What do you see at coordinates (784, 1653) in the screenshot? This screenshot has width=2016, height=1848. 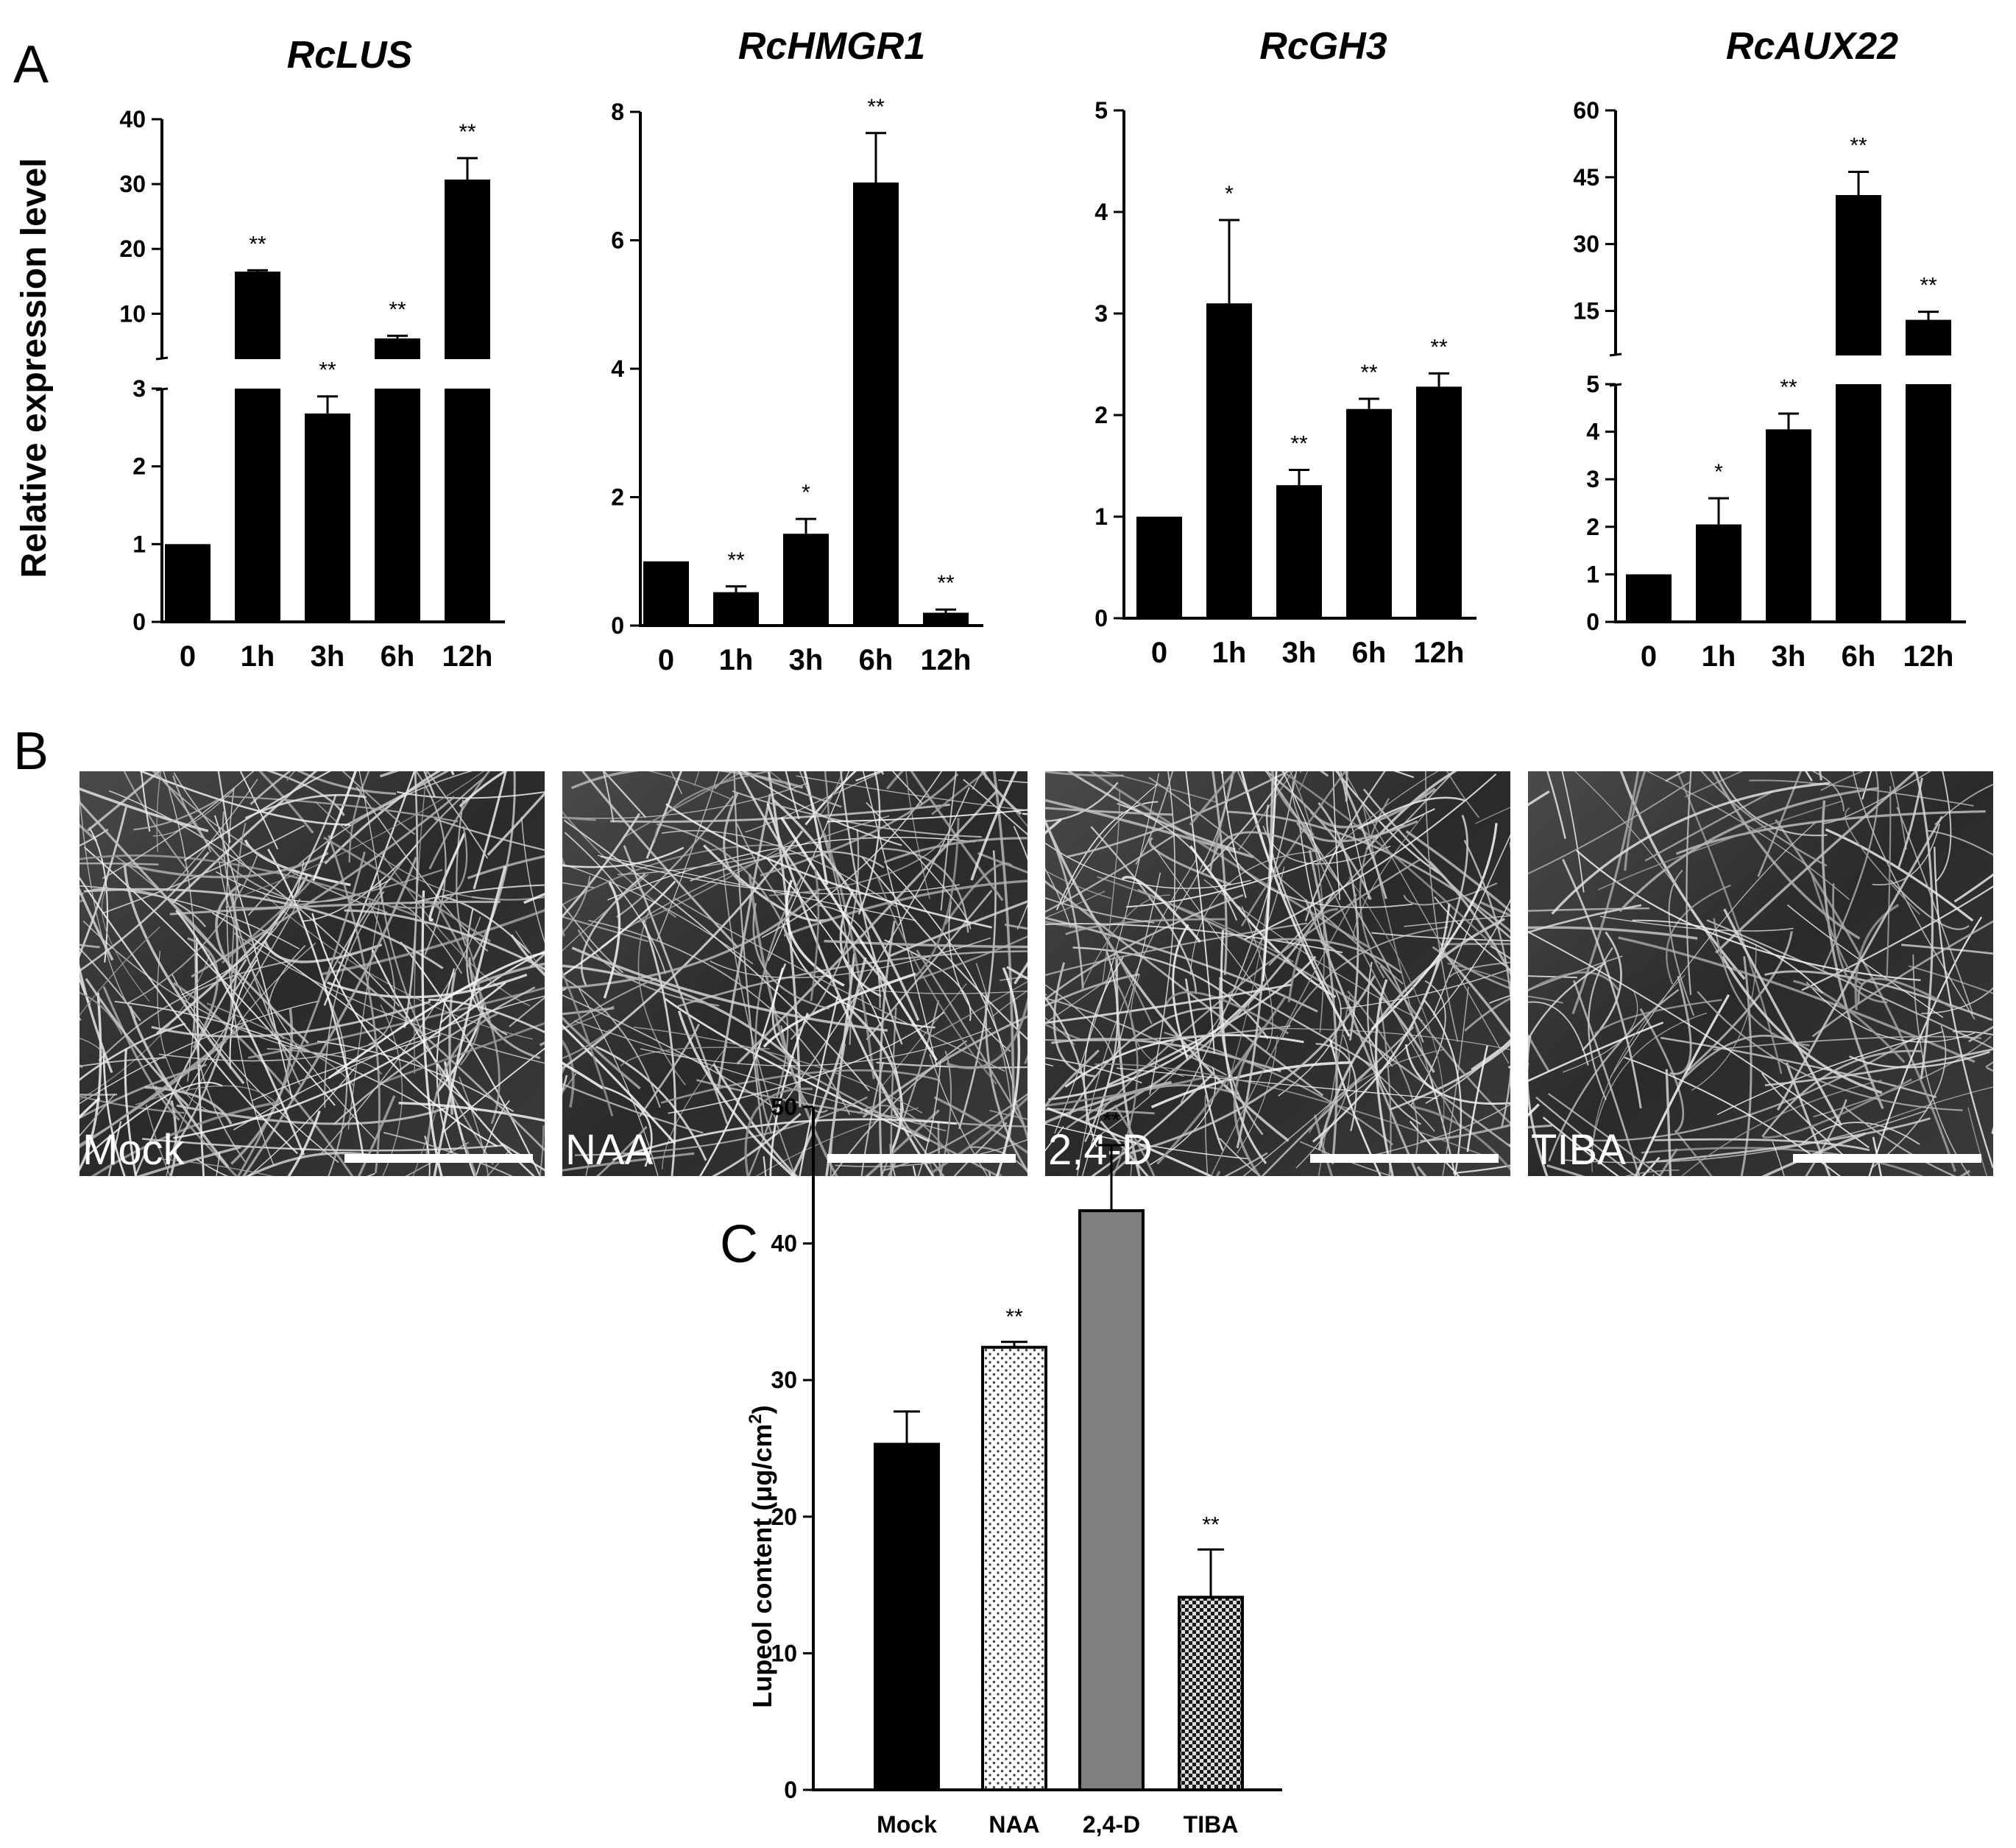 I see `y-tick-label: 10` at bounding box center [784, 1653].